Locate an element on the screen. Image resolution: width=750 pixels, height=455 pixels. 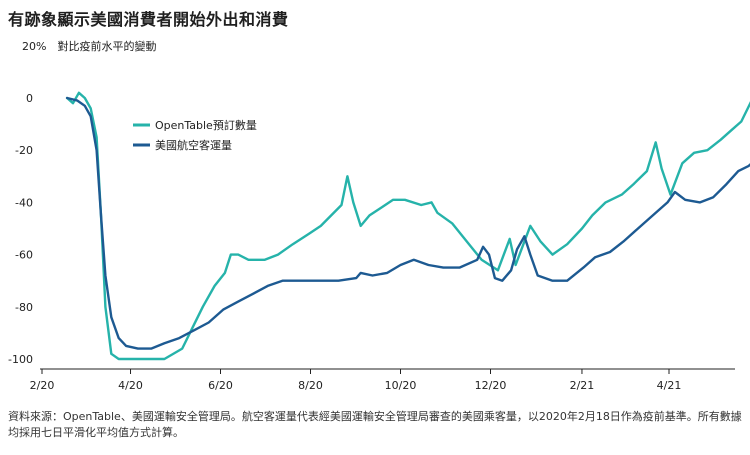
x-tick-label: 12/20 is located at coordinates (491, 385).